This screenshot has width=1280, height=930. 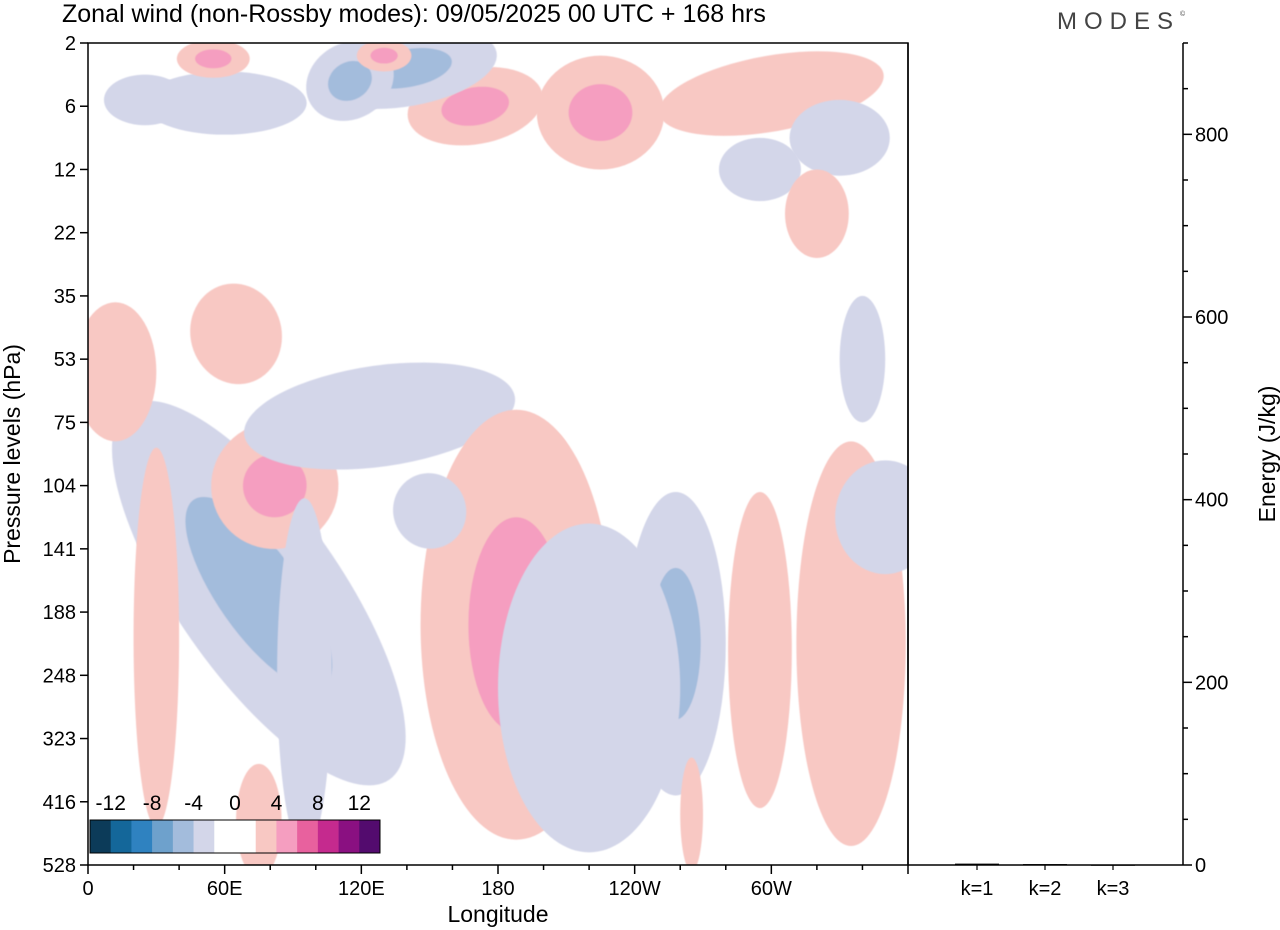 I want to click on y-tick-label: 248, so click(x=59, y=676).